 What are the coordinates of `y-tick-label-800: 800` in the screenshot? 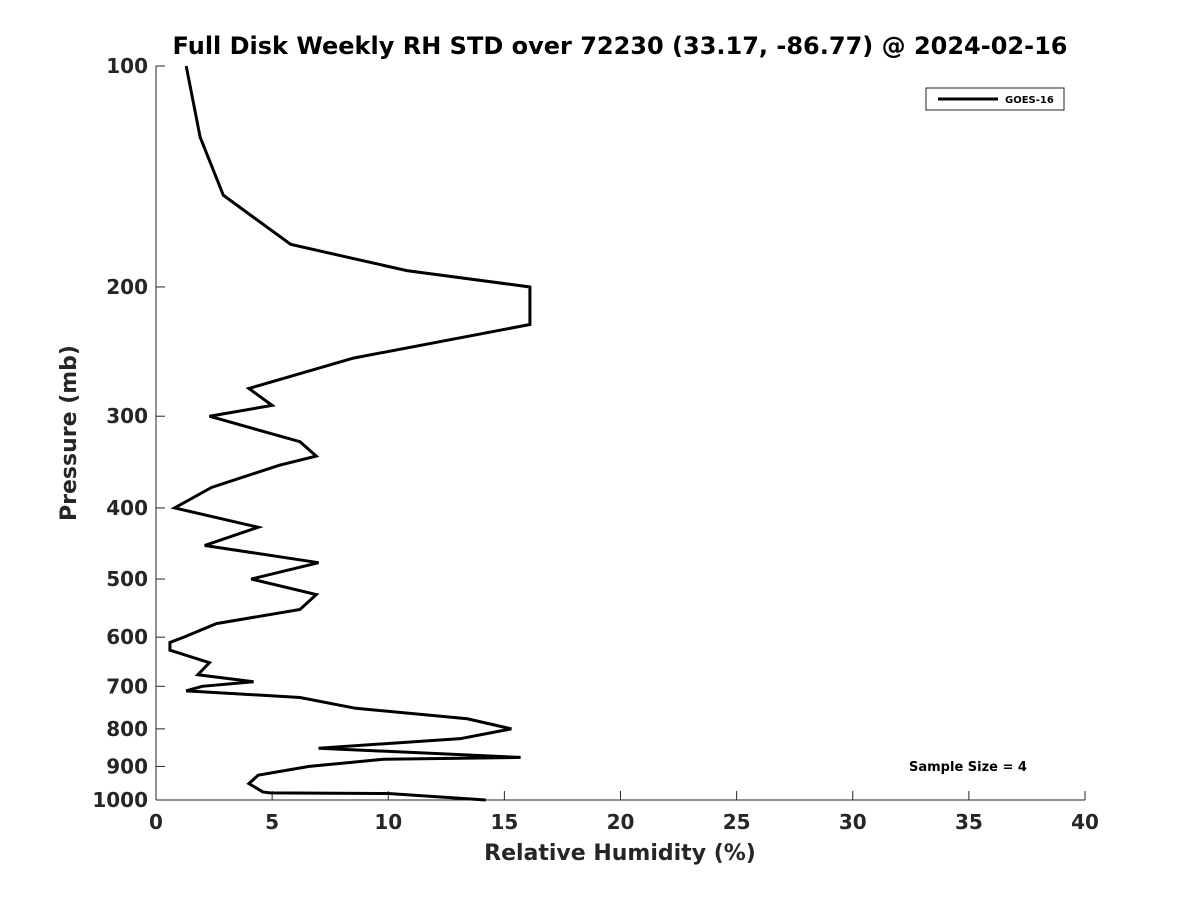 It's located at (127, 729).